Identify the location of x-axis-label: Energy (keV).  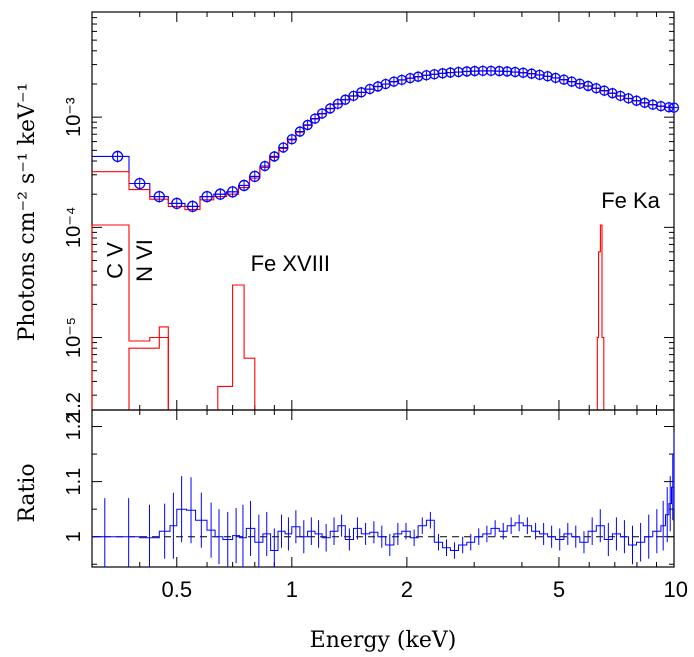
(383, 640).